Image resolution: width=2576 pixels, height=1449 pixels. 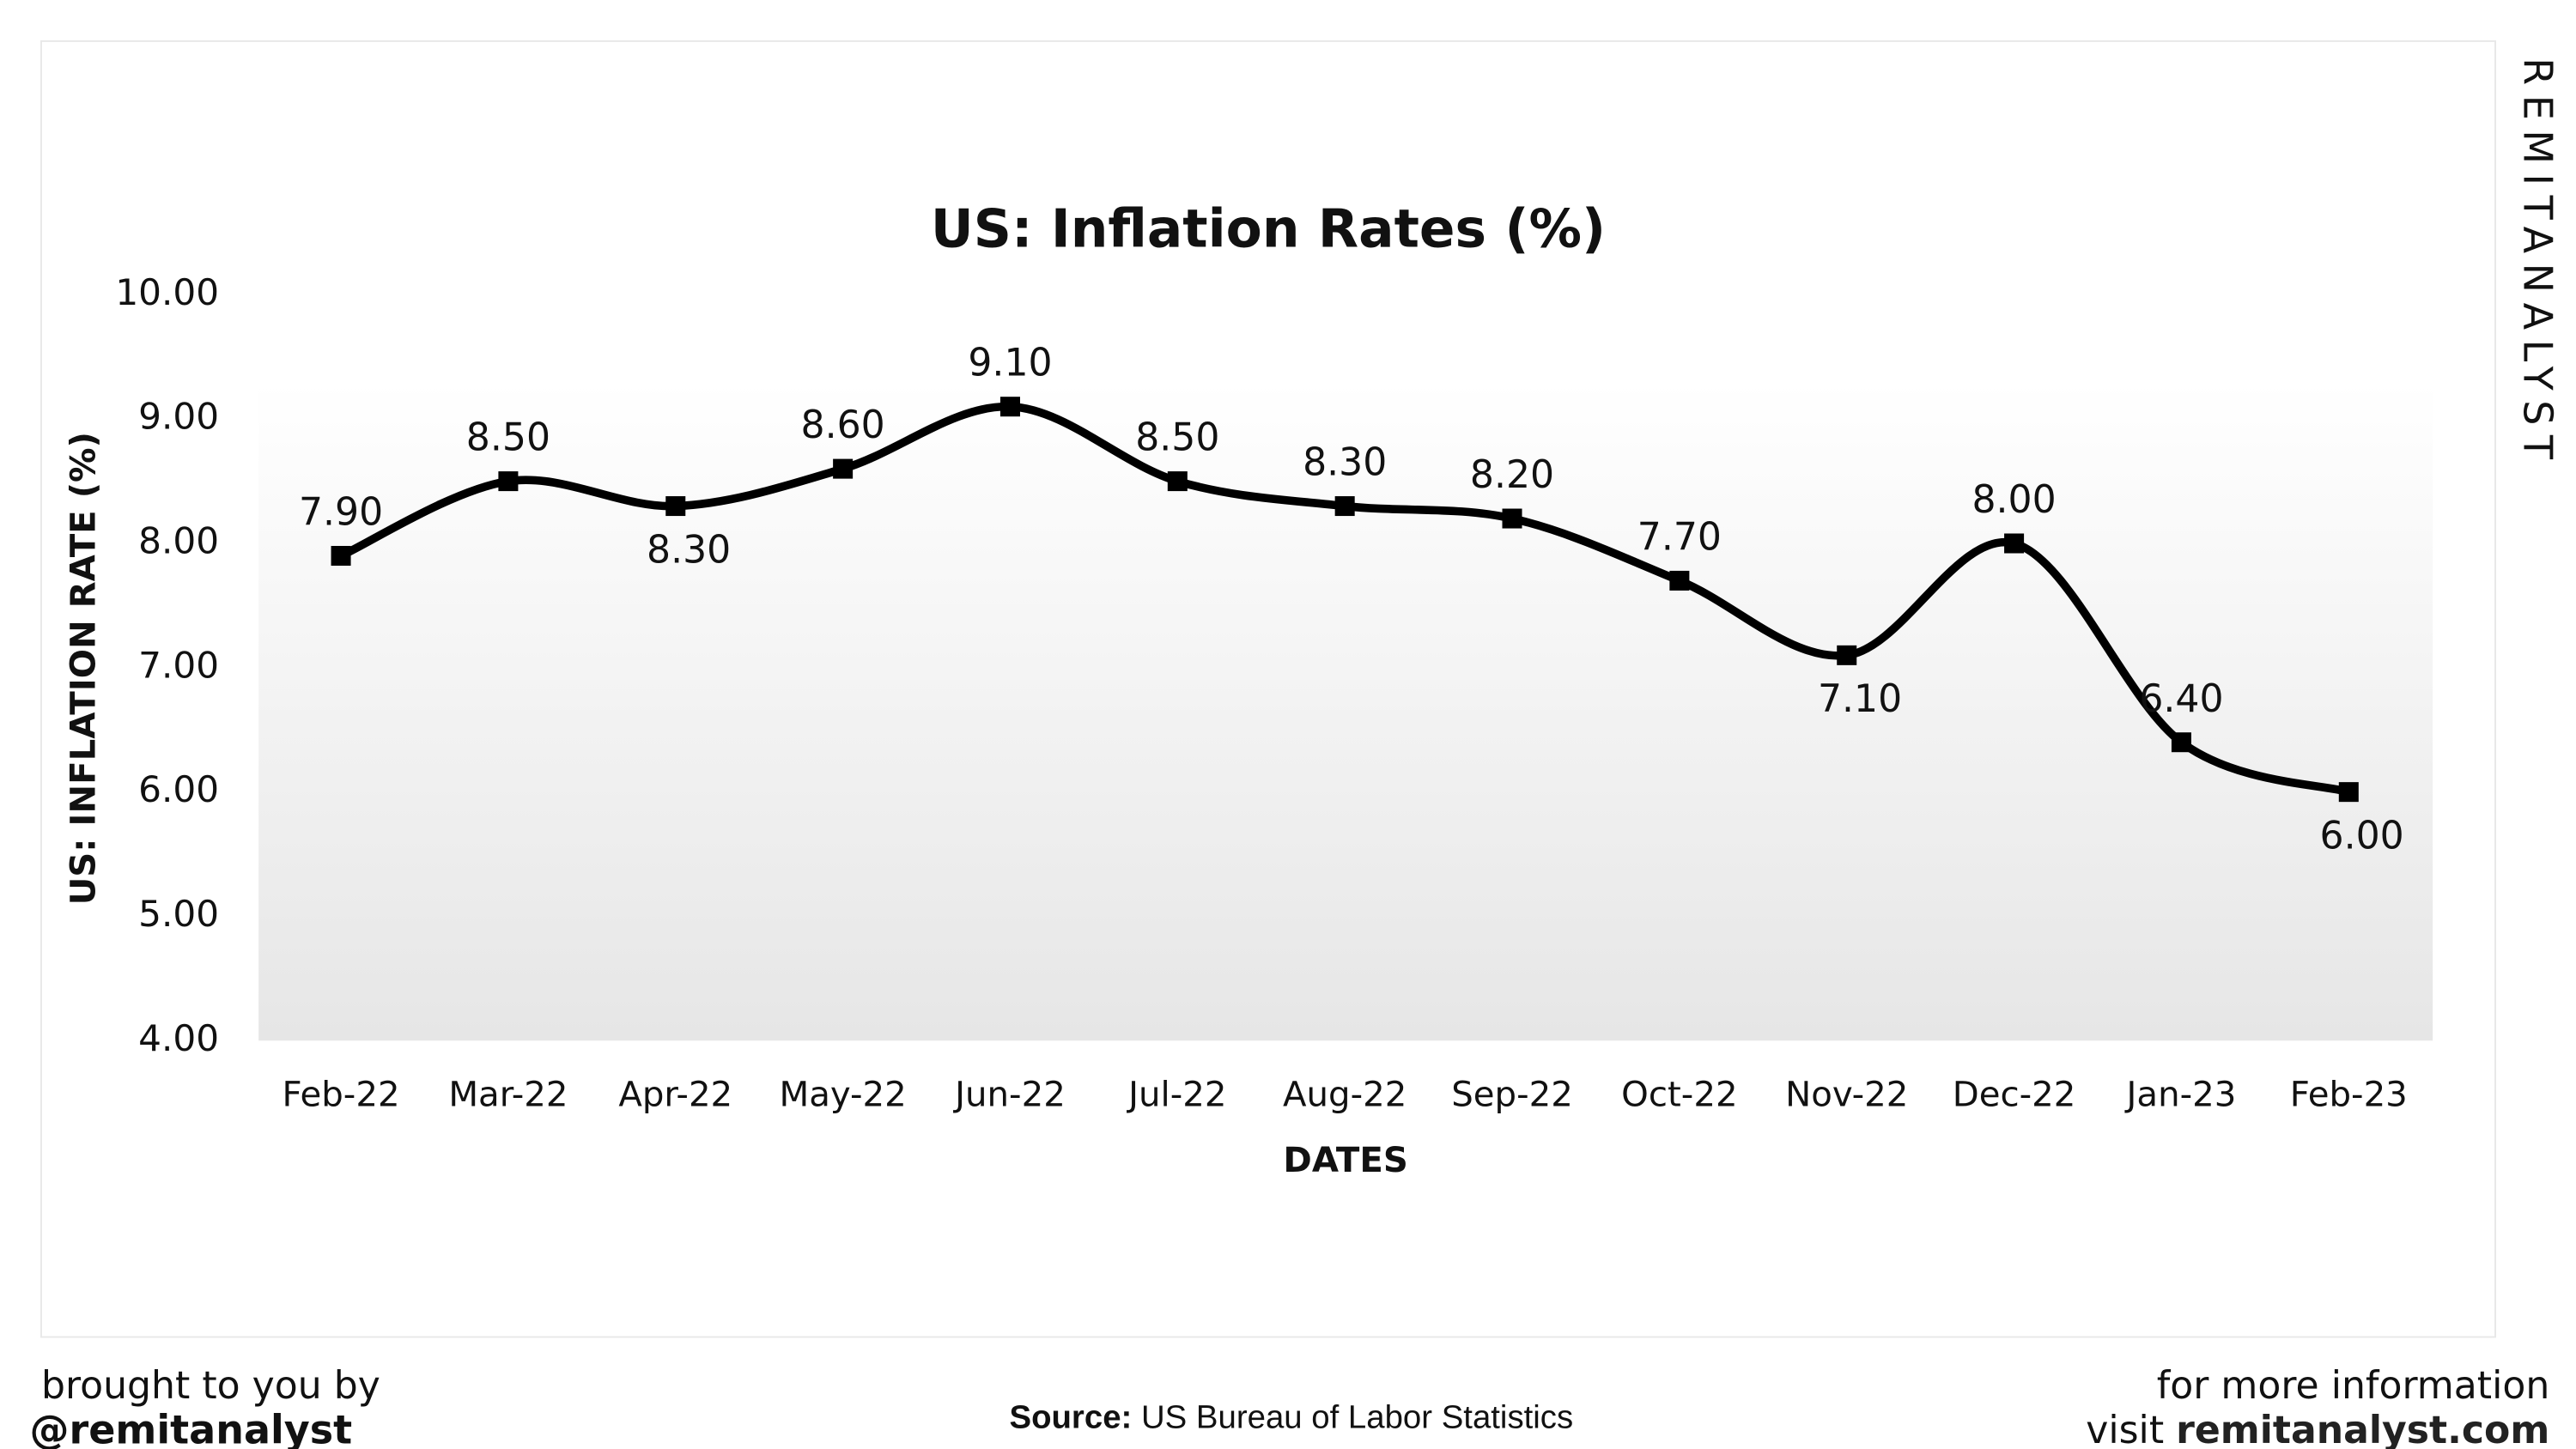 I want to click on x-axis-title: DATES, so click(x=1345, y=1160).